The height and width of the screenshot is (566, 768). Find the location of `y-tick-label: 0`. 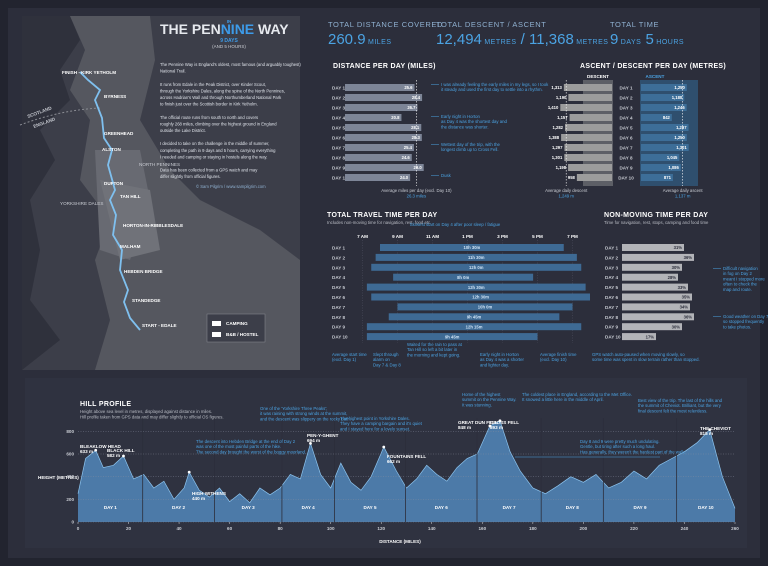

y-tick-label: 0 is located at coordinates (72, 522).